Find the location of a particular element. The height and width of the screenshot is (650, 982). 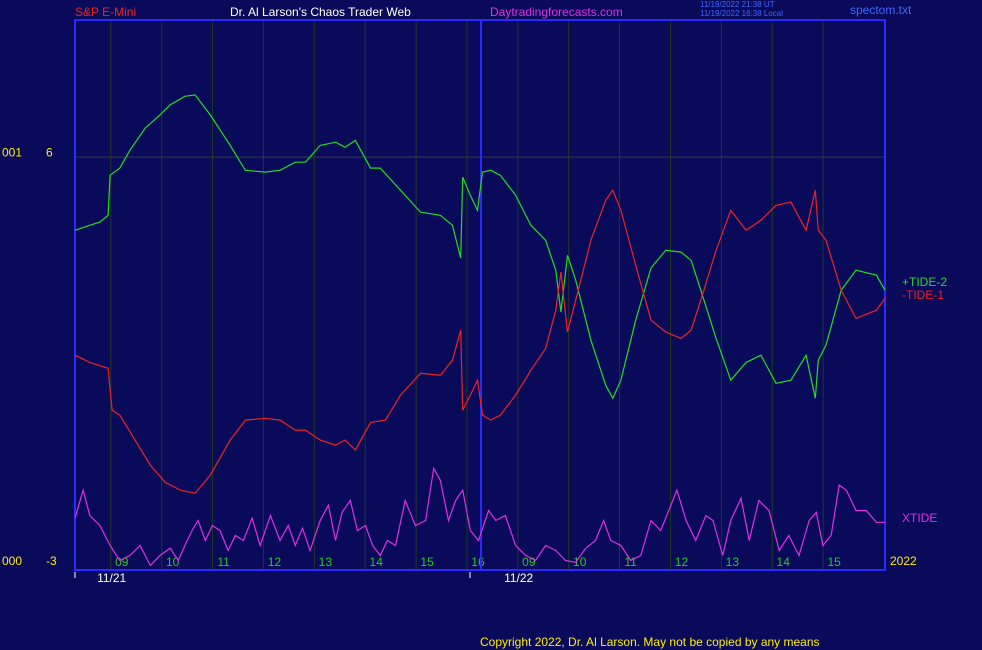

time-local: 11/19/2022 16:38 Local is located at coordinates (741, 13).